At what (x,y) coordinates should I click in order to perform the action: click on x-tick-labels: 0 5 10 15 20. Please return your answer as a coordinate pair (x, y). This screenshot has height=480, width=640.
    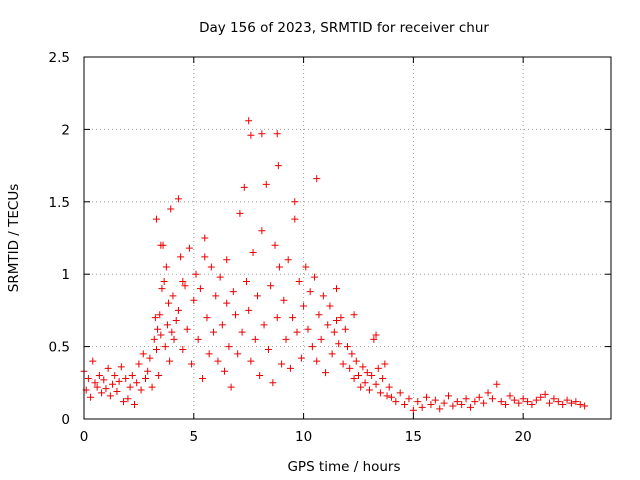
    Looking at the image, I should click on (306, 437).